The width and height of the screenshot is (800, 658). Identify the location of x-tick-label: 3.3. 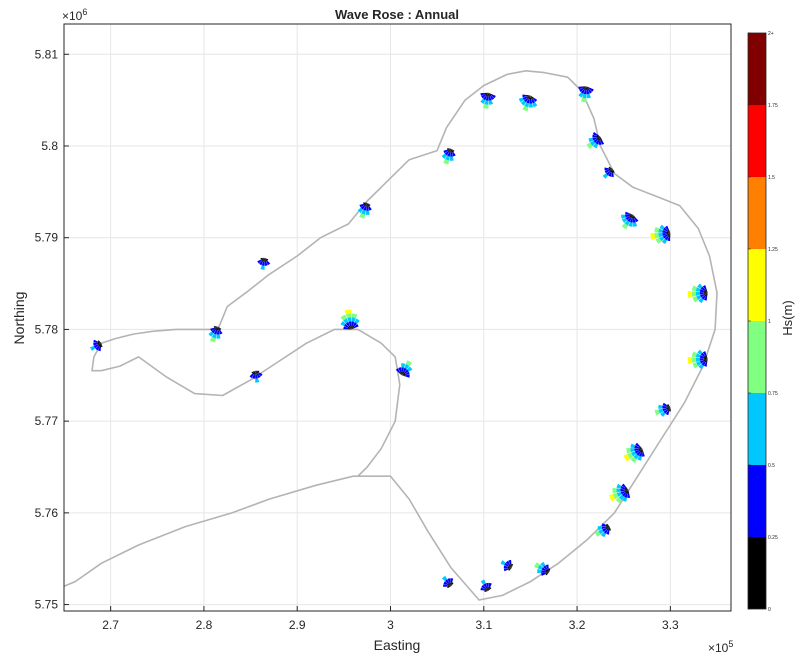
(670, 625).